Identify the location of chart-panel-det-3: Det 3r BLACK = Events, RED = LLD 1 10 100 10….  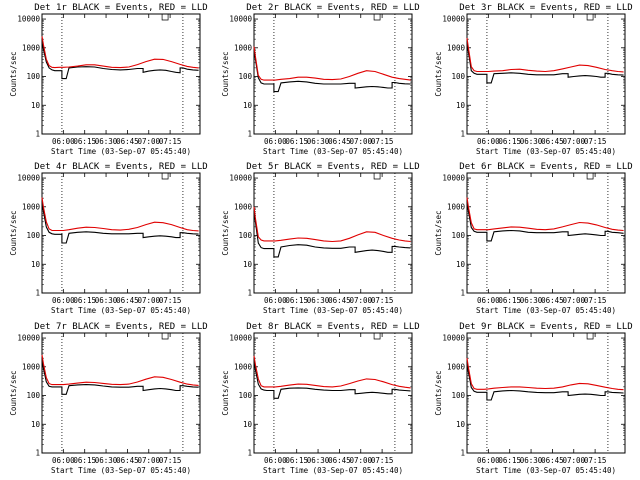
(533, 79).